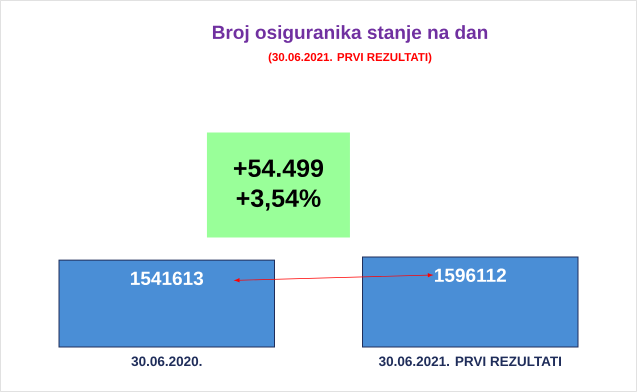 Image resolution: width=637 pixels, height=392 pixels. I want to click on x-tick-label: 30.06.2020., so click(166, 361).